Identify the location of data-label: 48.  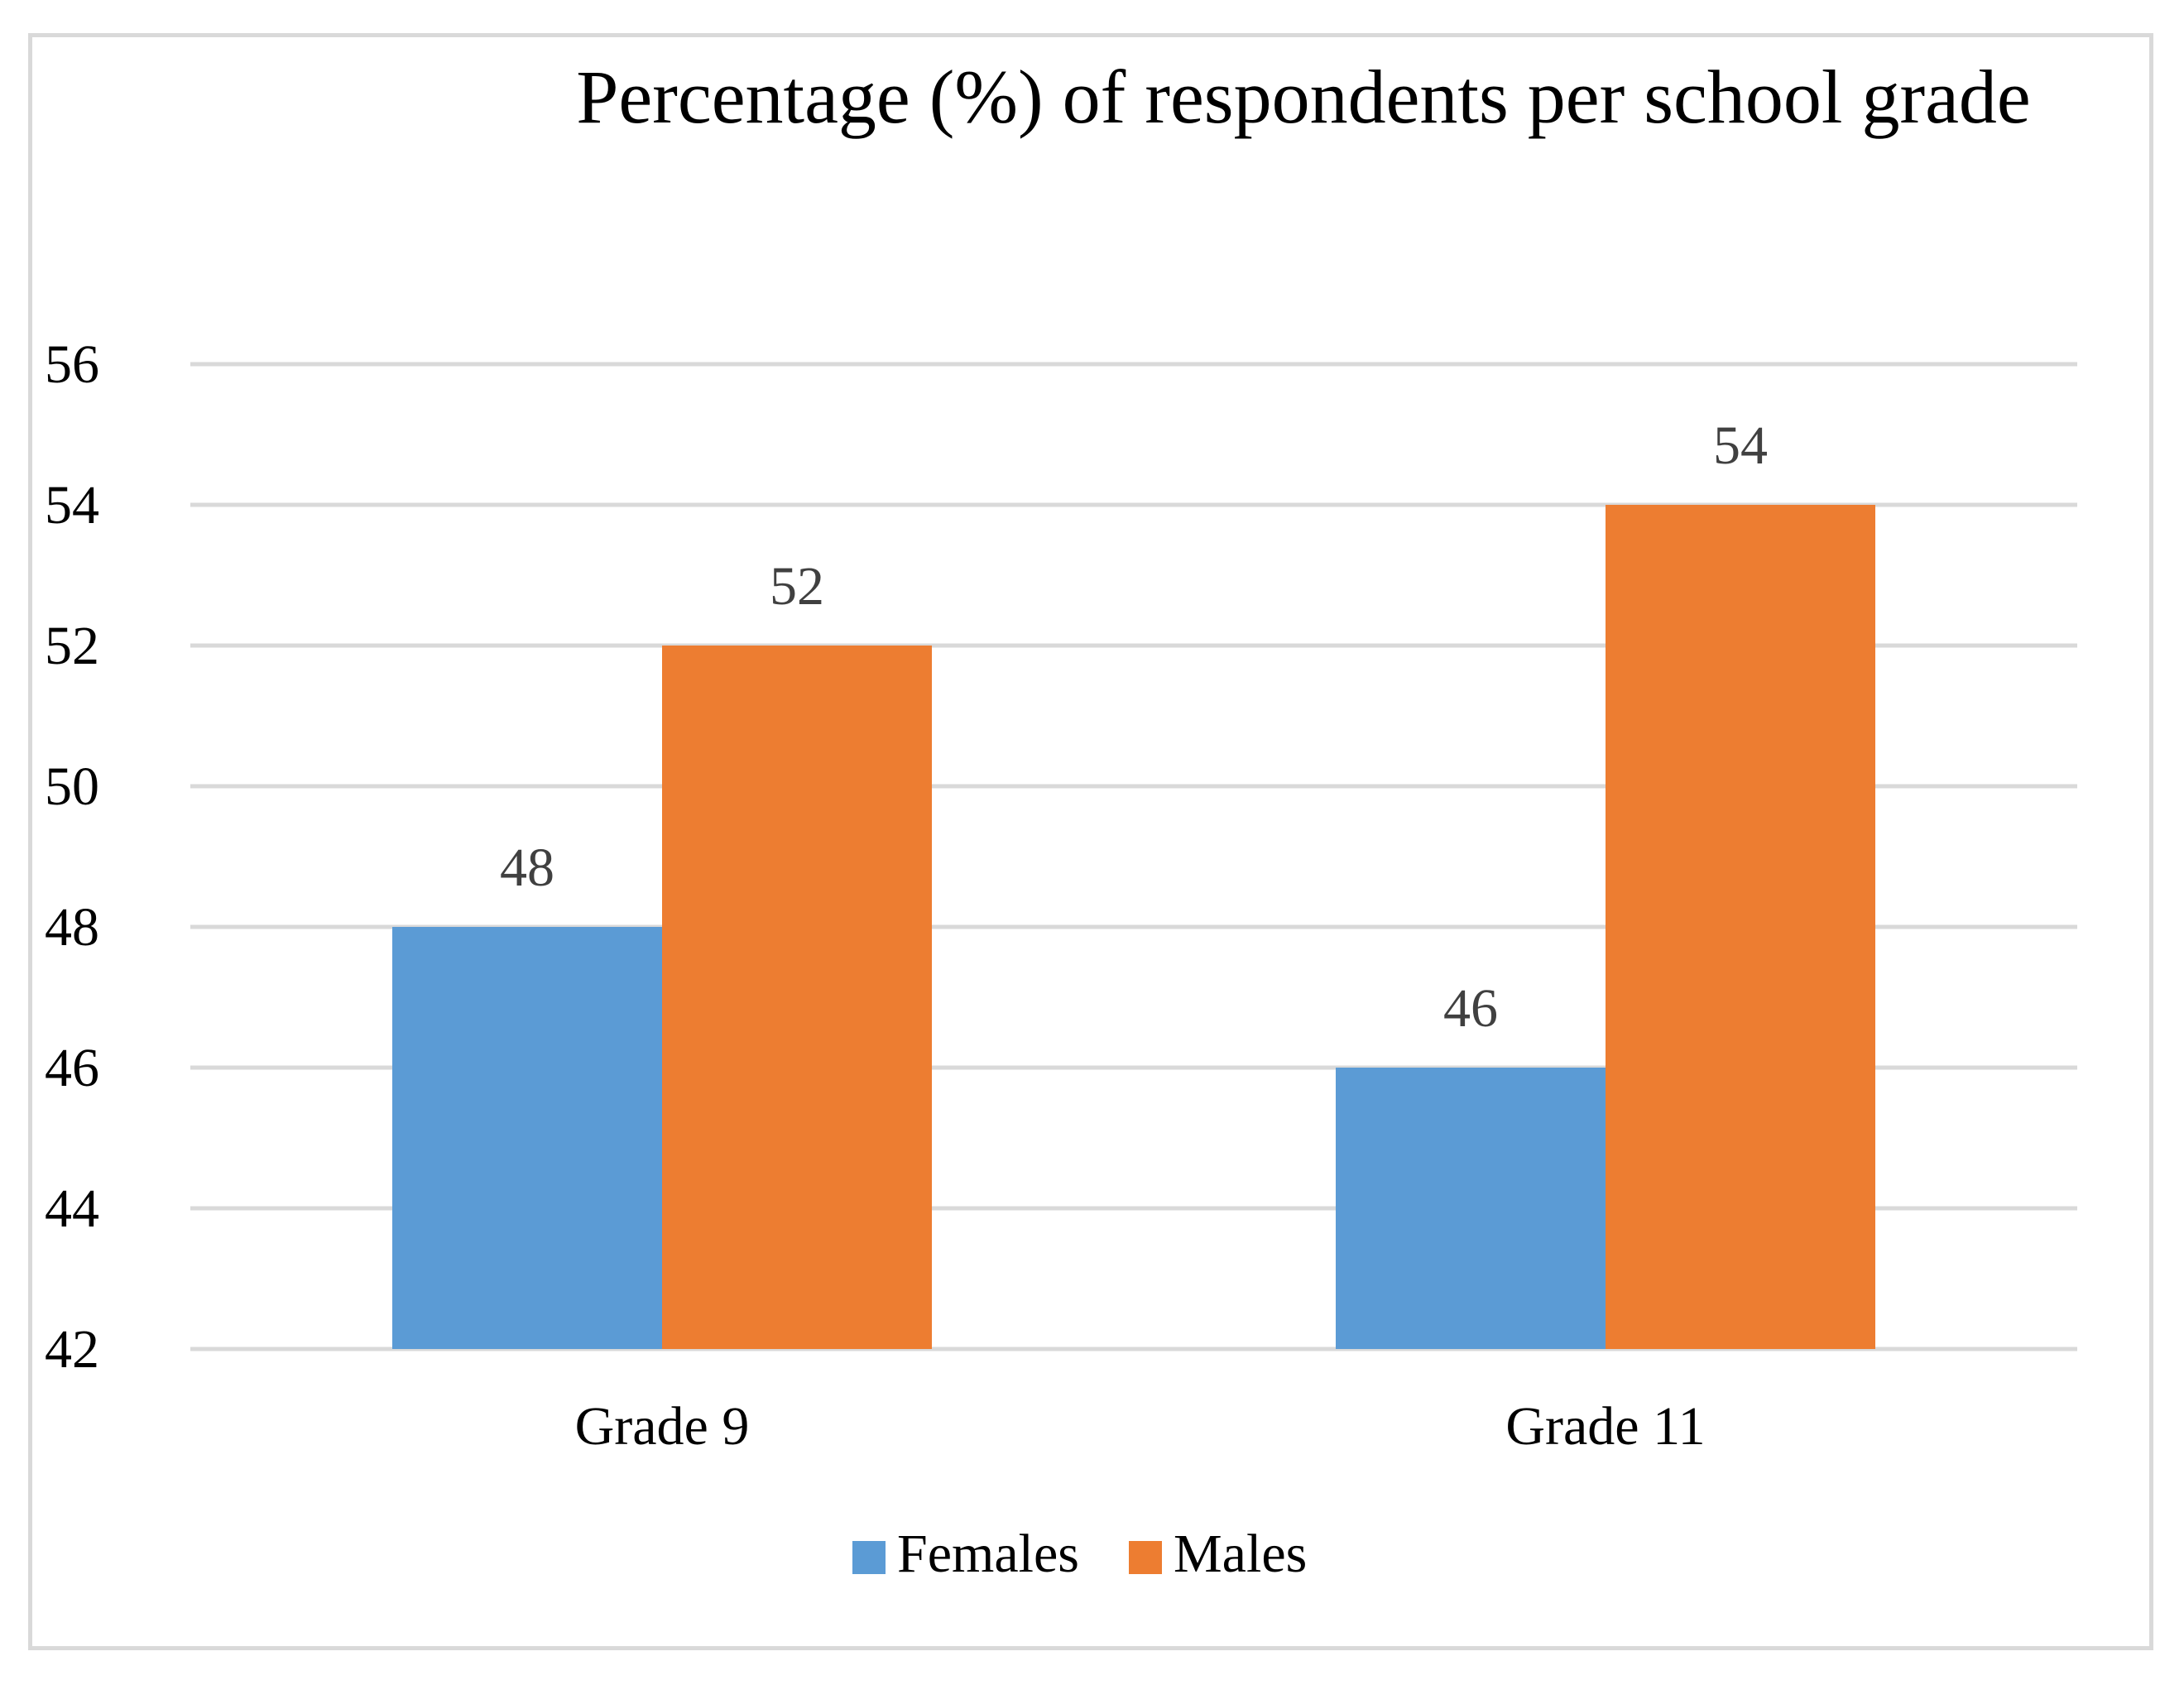
(527, 868).